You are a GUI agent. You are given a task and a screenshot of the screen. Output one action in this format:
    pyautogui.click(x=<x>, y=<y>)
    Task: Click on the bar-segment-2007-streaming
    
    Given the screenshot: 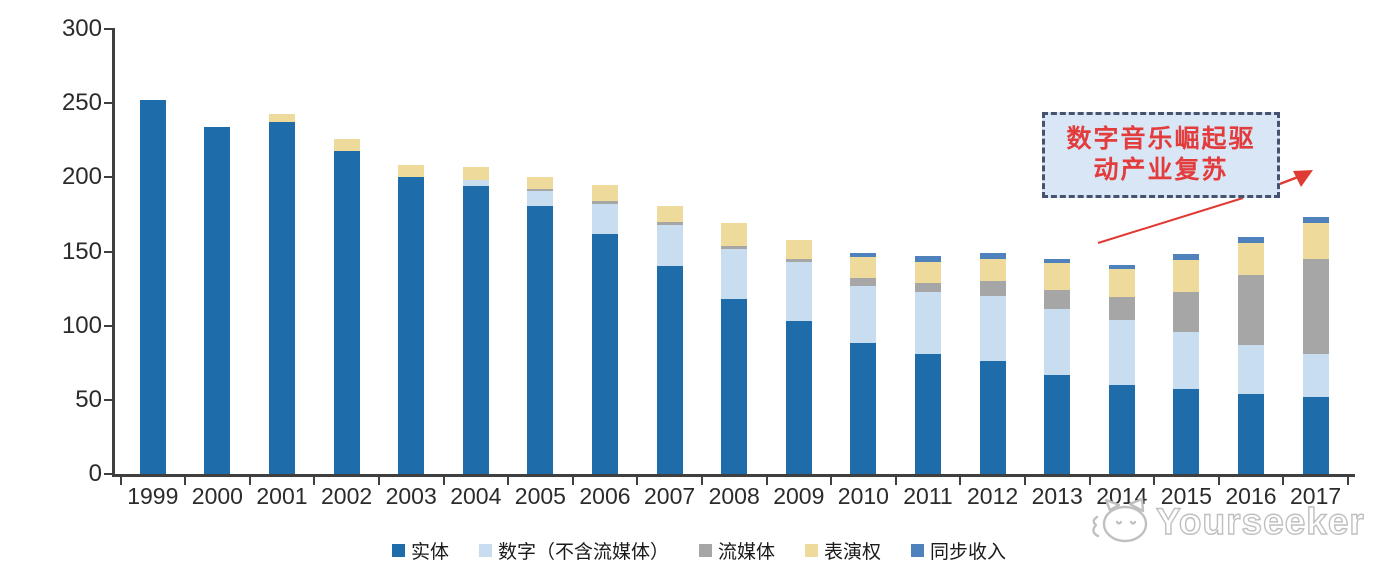 What is the action you would take?
    pyautogui.click(x=669, y=223)
    